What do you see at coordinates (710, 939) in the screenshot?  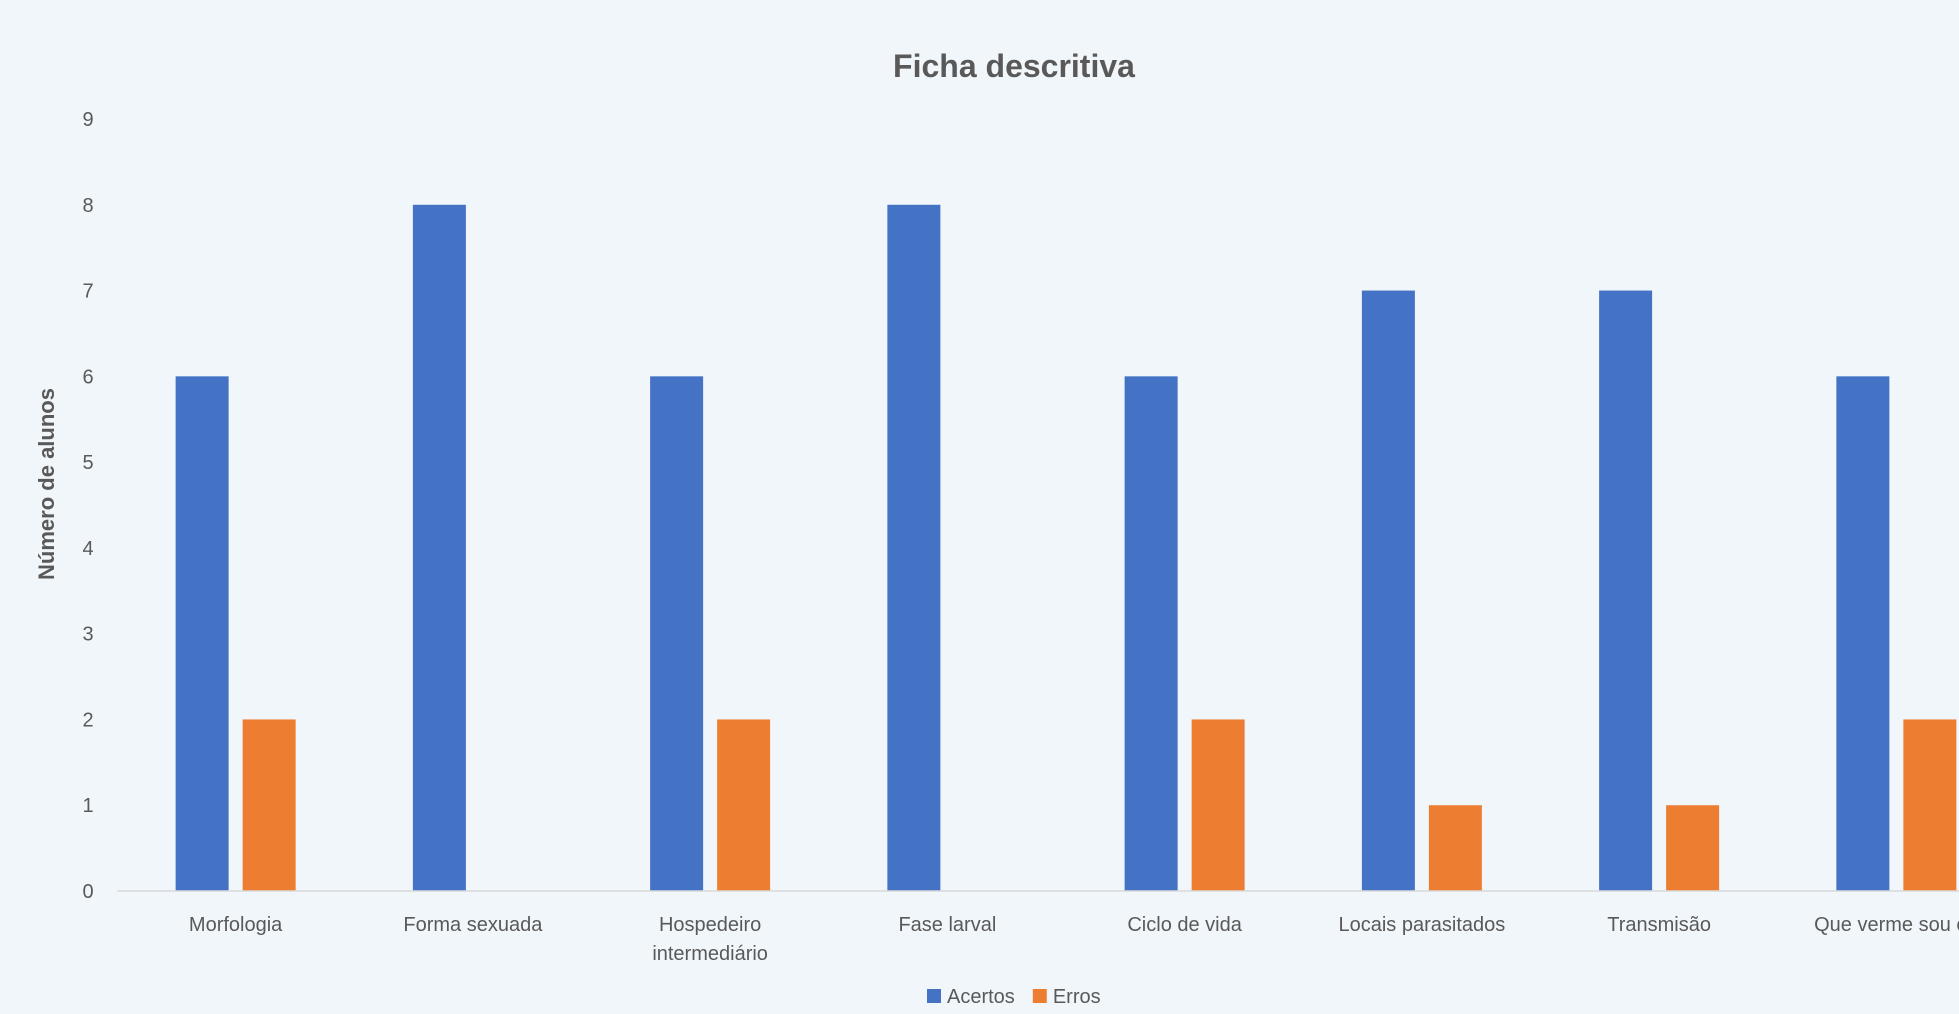 I see `x-tick-label: Hospedeiro intermediário` at bounding box center [710, 939].